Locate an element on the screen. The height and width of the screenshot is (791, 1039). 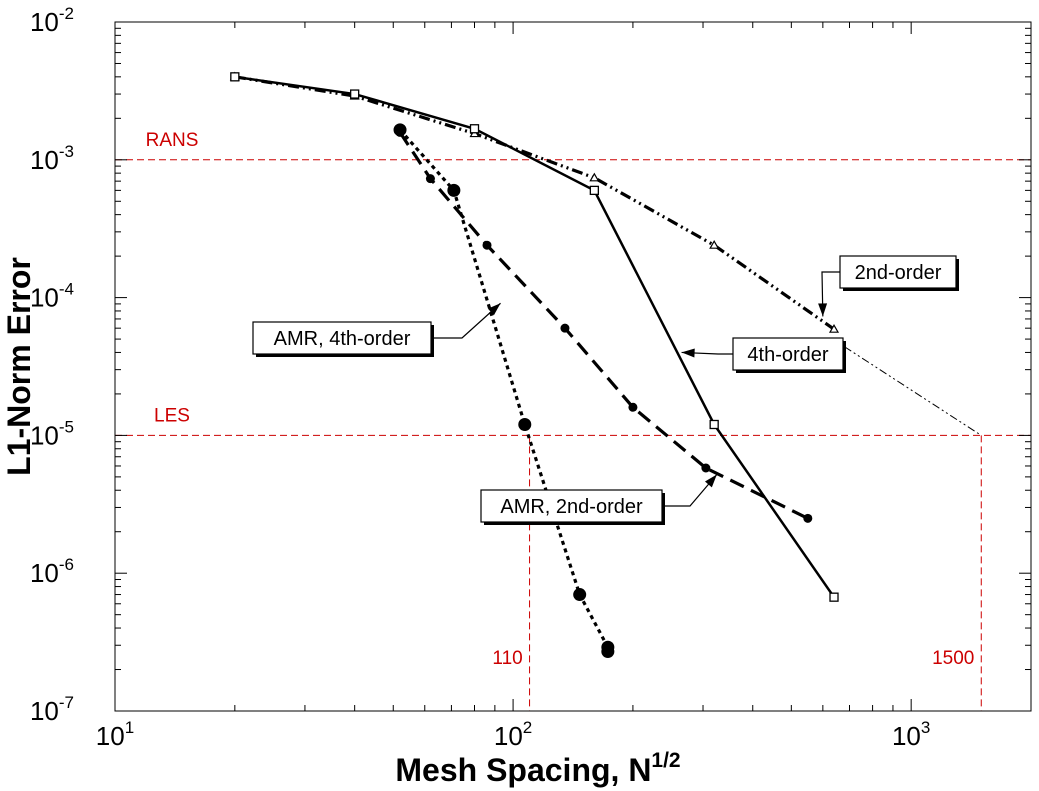
annotation-leader-amr-4th-order is located at coordinates (466, 320).